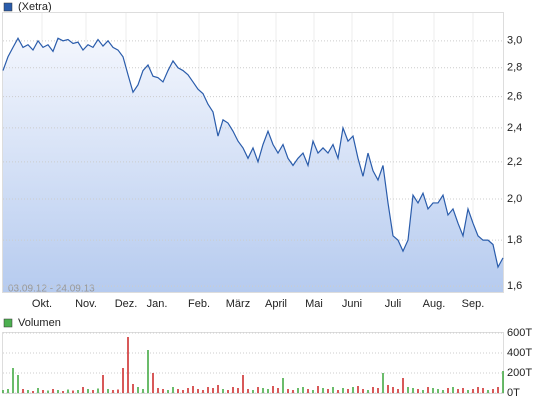 This screenshot has width=545, height=401. Describe the element at coordinates (514, 41) in the screenshot. I see `y-tick-label: 3,0` at that location.